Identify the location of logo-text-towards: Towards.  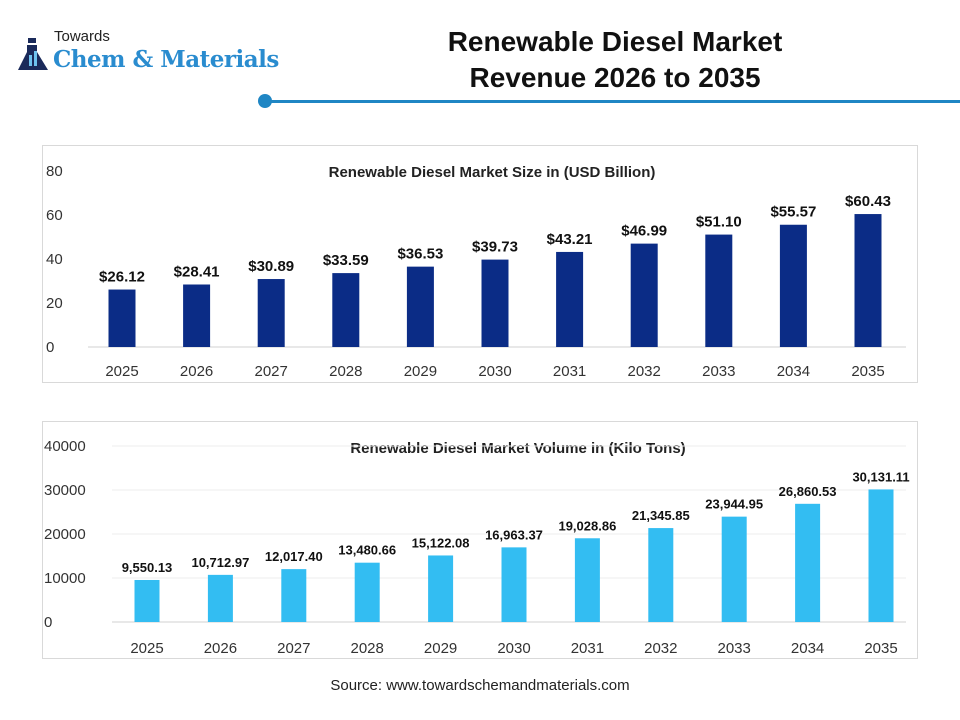
(82, 36).